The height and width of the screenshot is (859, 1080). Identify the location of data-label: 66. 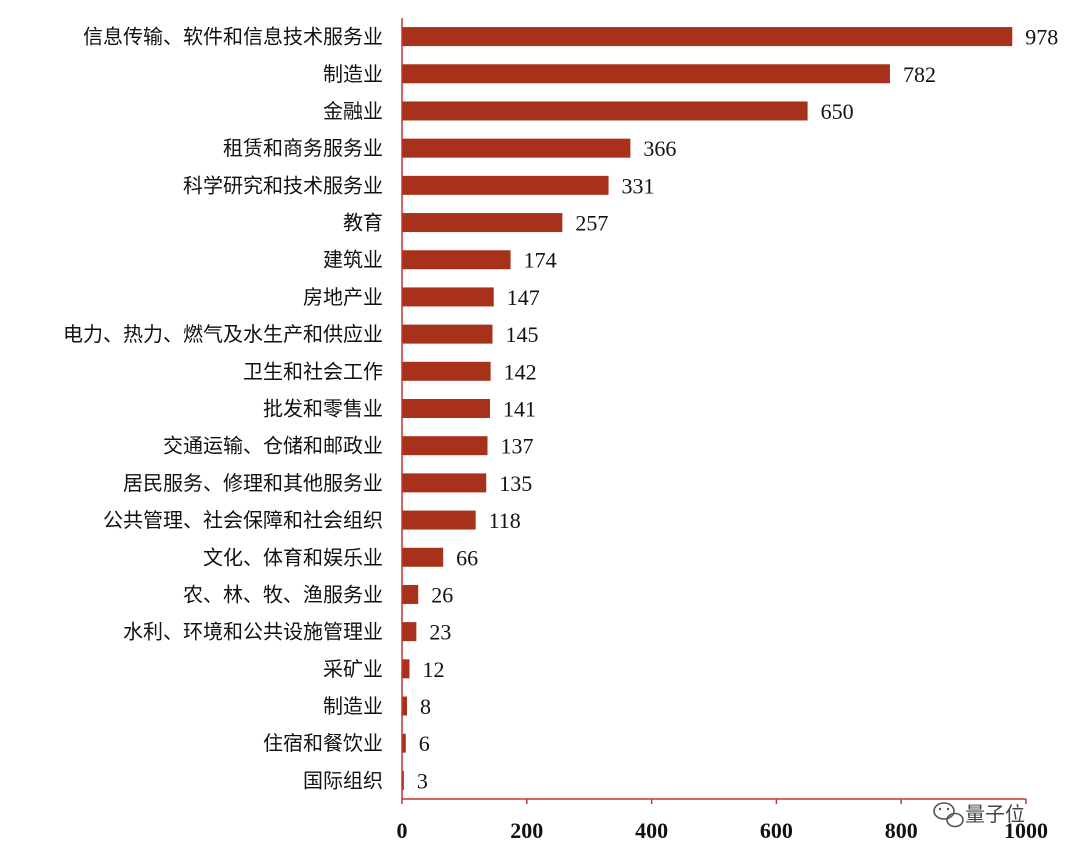
(467, 557).